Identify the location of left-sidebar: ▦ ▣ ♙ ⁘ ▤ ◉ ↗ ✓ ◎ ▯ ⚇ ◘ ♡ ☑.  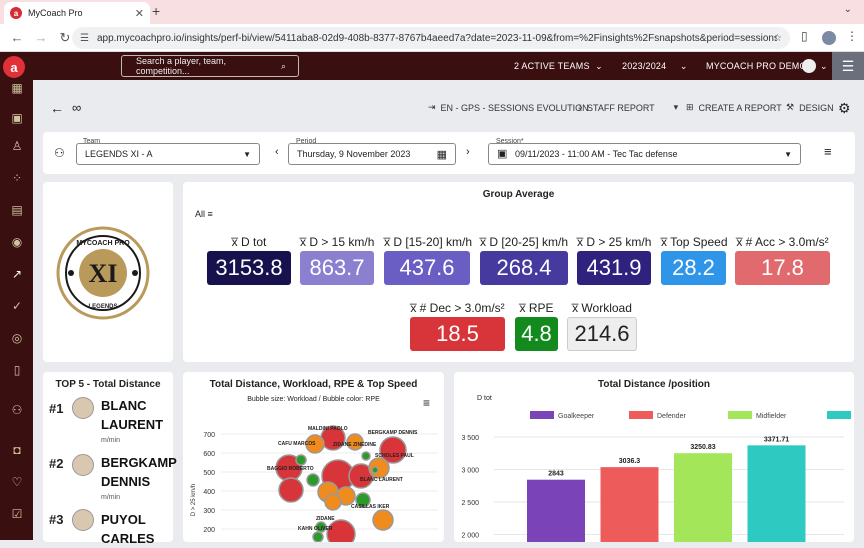
(16, 310).